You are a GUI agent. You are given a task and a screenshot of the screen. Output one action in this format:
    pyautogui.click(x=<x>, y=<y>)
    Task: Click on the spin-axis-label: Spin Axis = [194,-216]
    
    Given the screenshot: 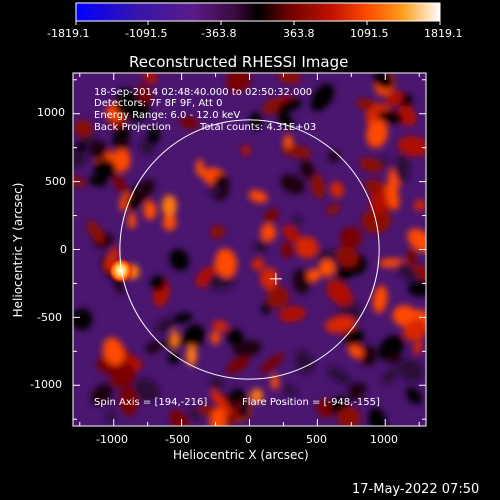 What is the action you would take?
    pyautogui.click(x=151, y=402)
    